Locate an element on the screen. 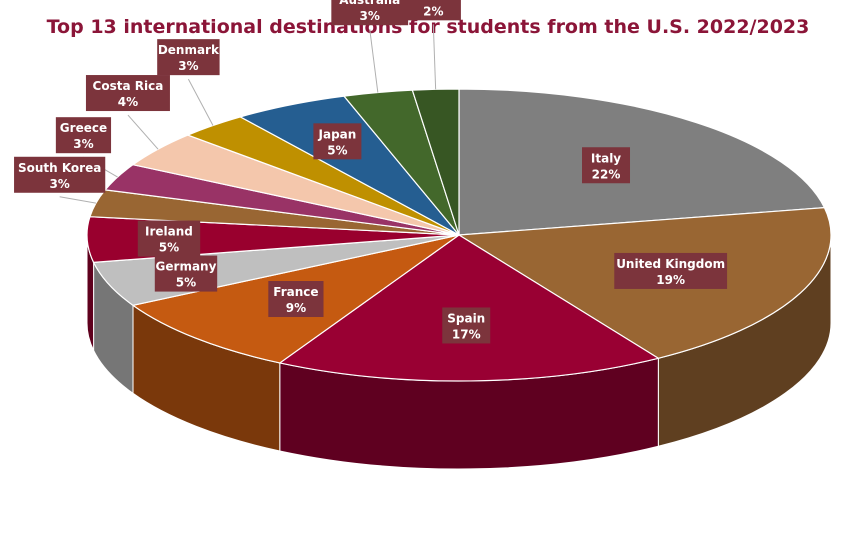  label-name-australia: Australia is located at coordinates (369, 3).